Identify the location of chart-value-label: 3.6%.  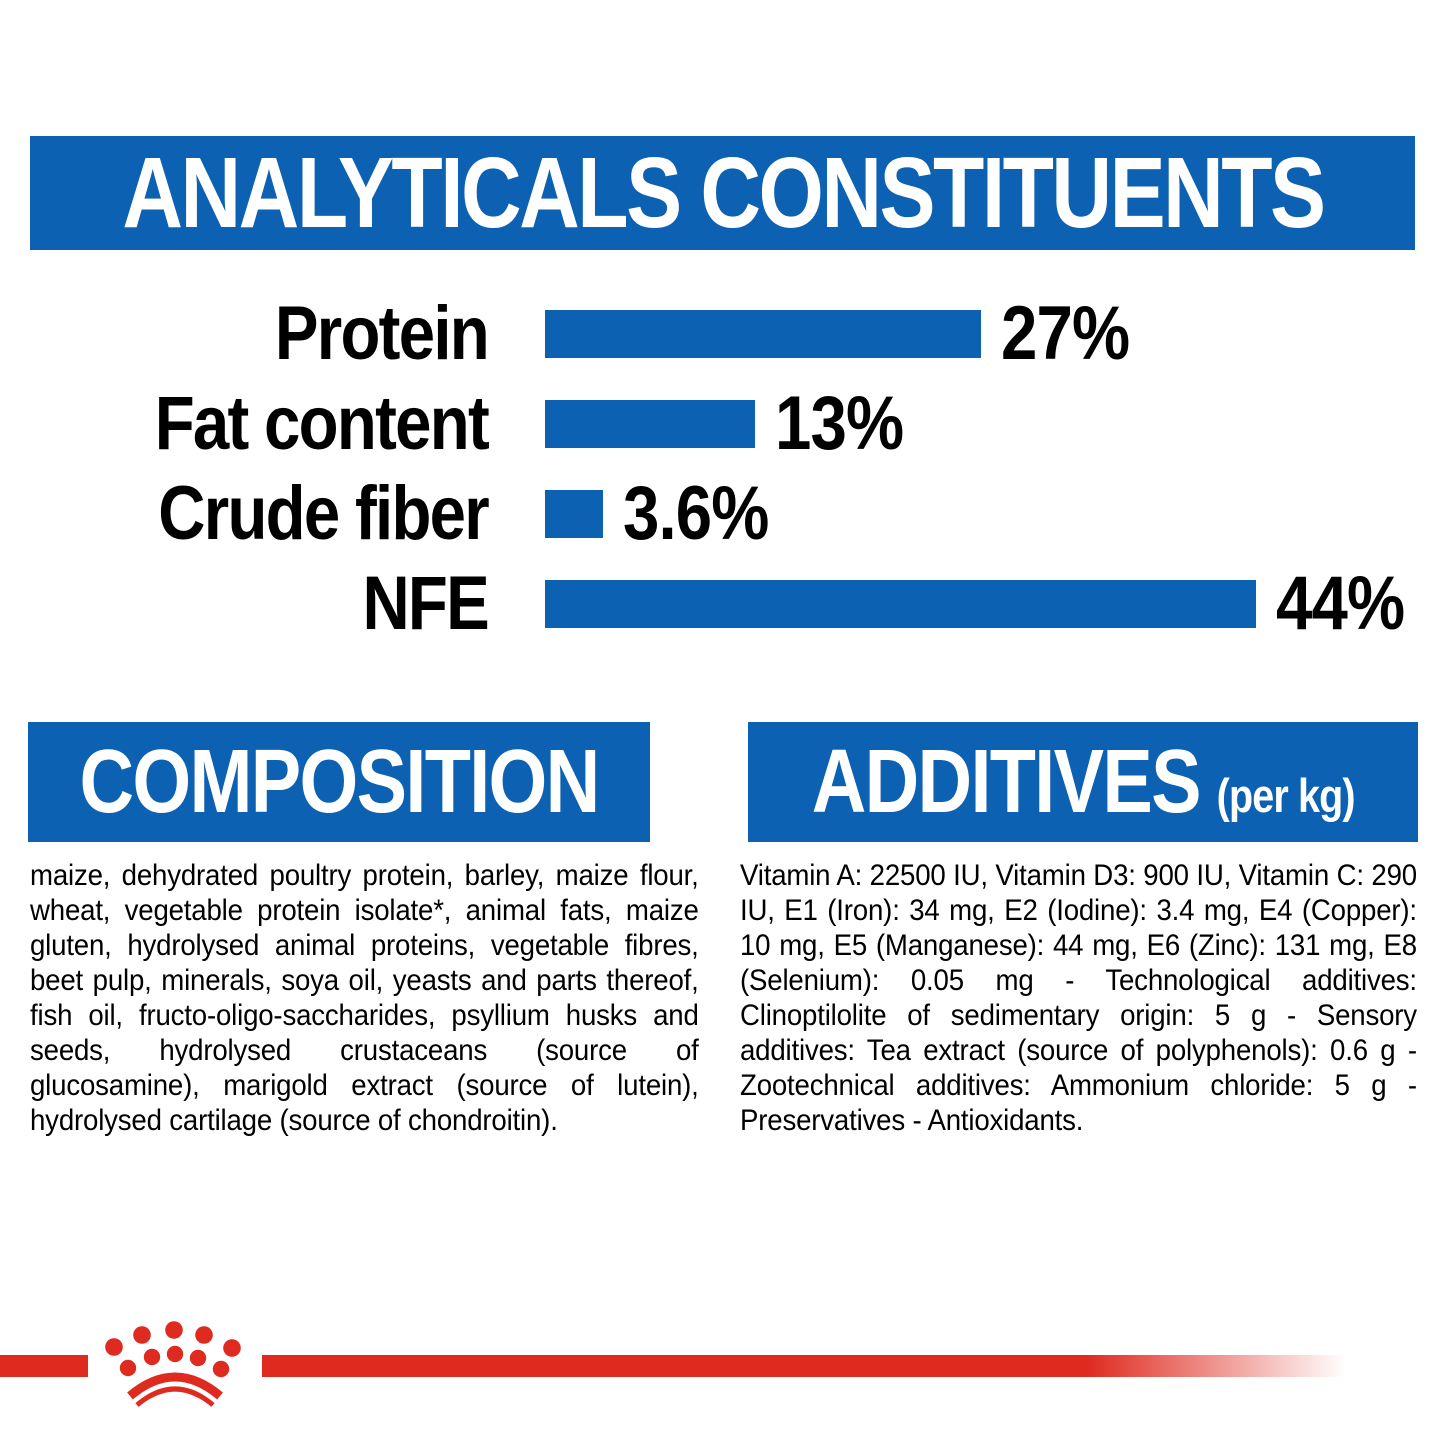
(696, 513).